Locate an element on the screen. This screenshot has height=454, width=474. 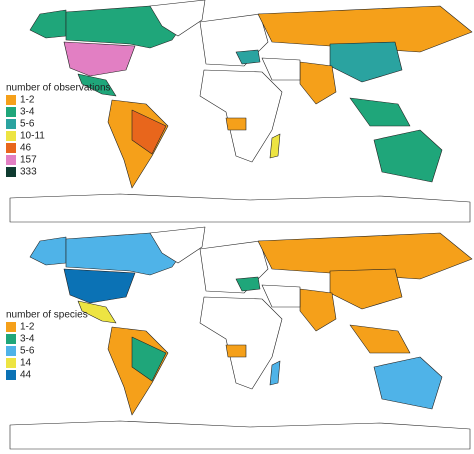
legend-label: 44 is located at coordinates (26, 375).